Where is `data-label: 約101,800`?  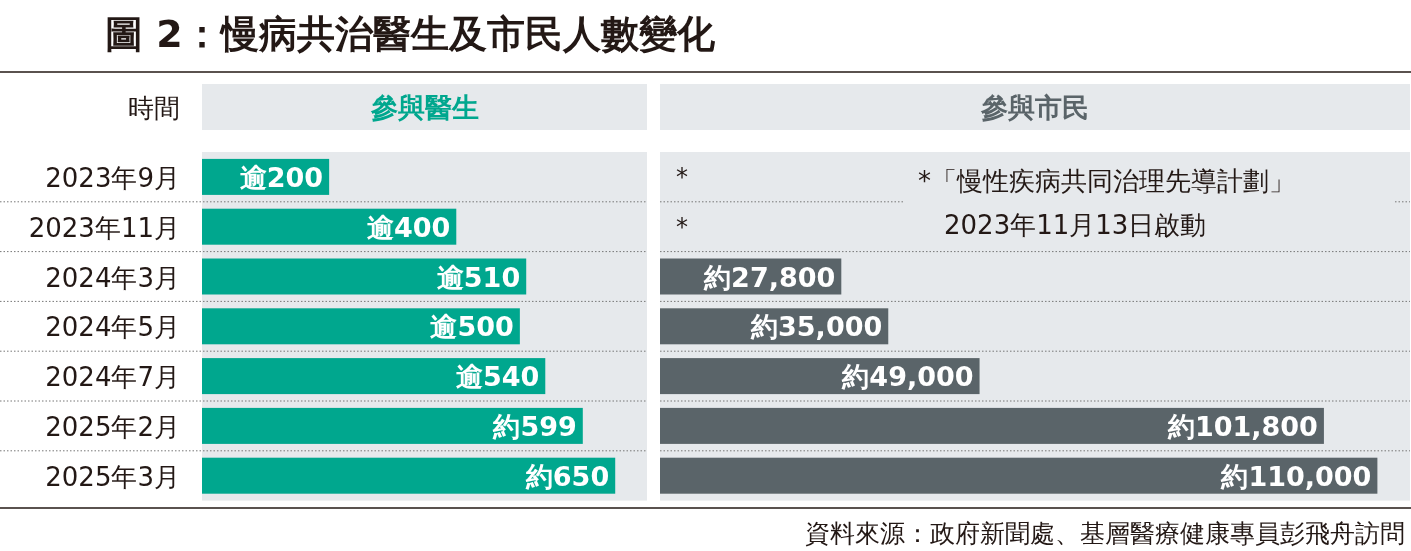
data-label: 約101,800 is located at coordinates (1242, 426).